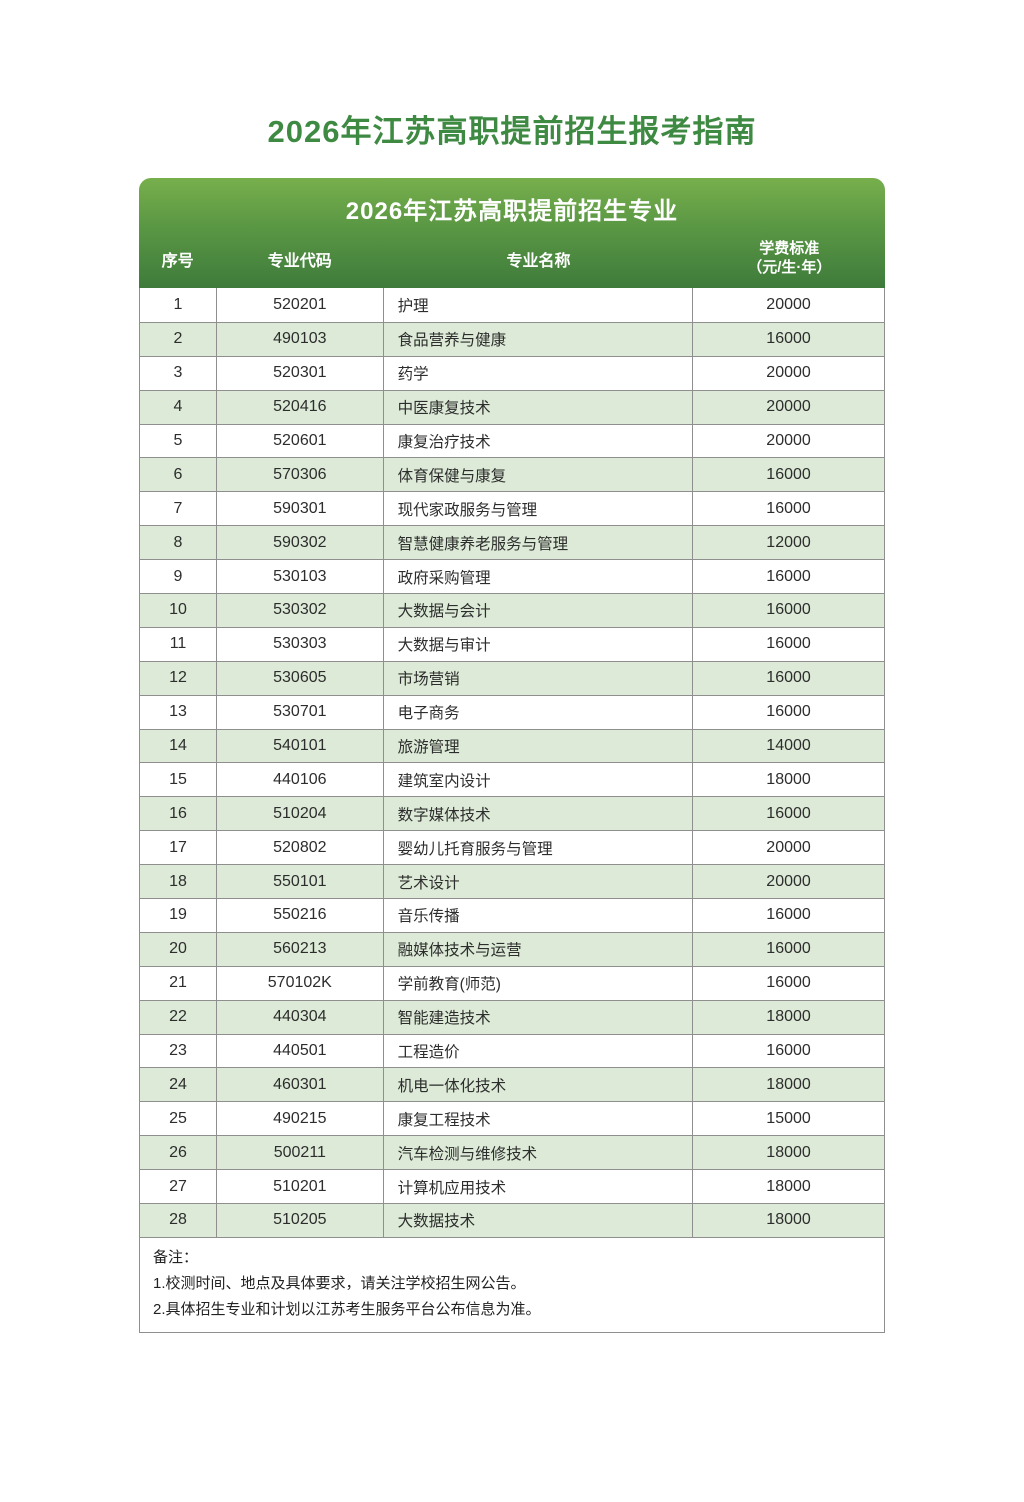  Describe the element at coordinates (539, 543) in the screenshot. I see `cell-name: 智慧健康养老服务与管理` at that location.